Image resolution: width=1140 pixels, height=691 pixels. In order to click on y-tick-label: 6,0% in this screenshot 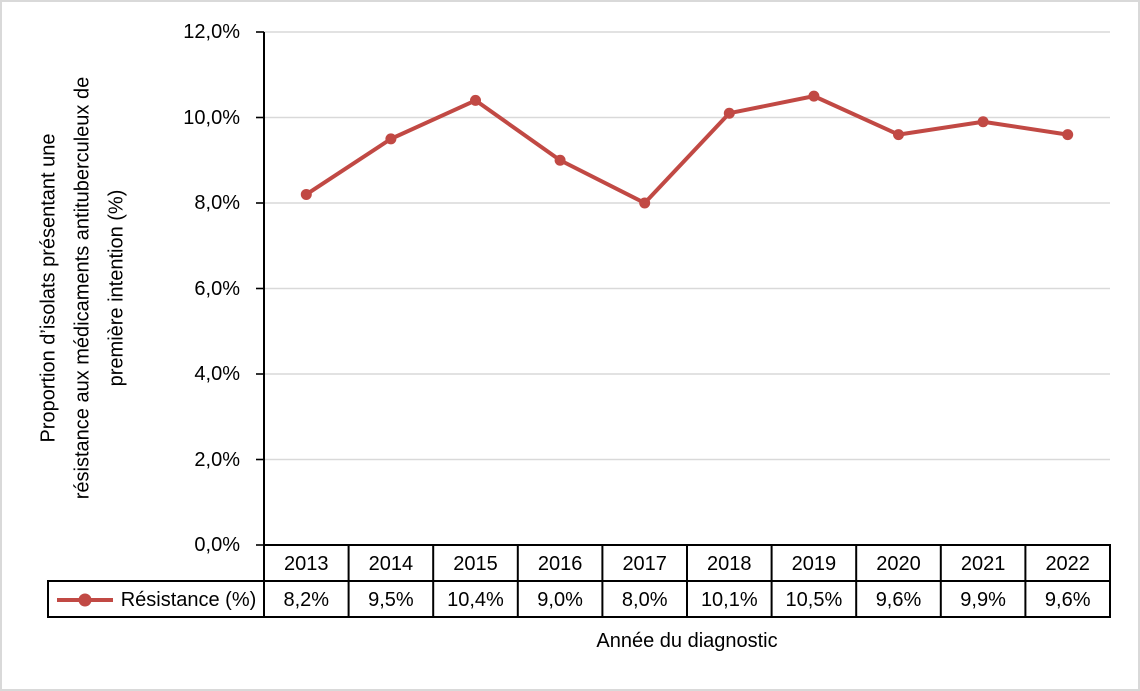, I will do `click(217, 288)`.